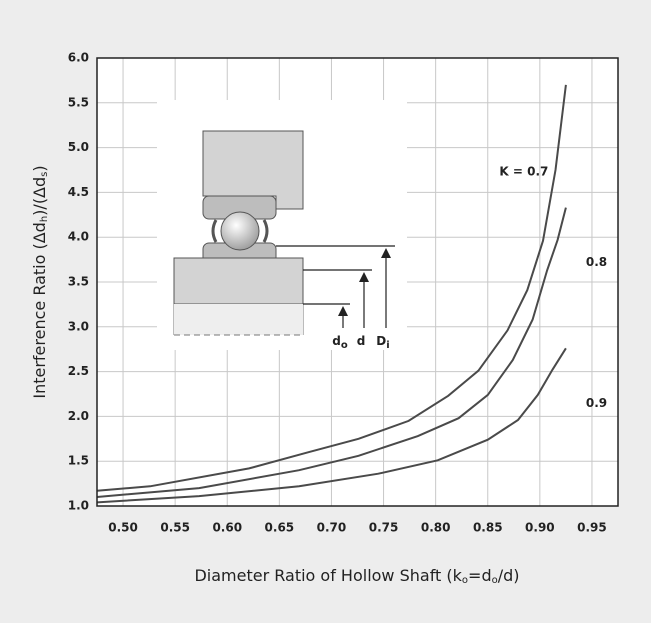 This screenshot has width=651, height=623. Describe the element at coordinates (540, 528) in the screenshot. I see `x-tick-label: 0.90` at that location.